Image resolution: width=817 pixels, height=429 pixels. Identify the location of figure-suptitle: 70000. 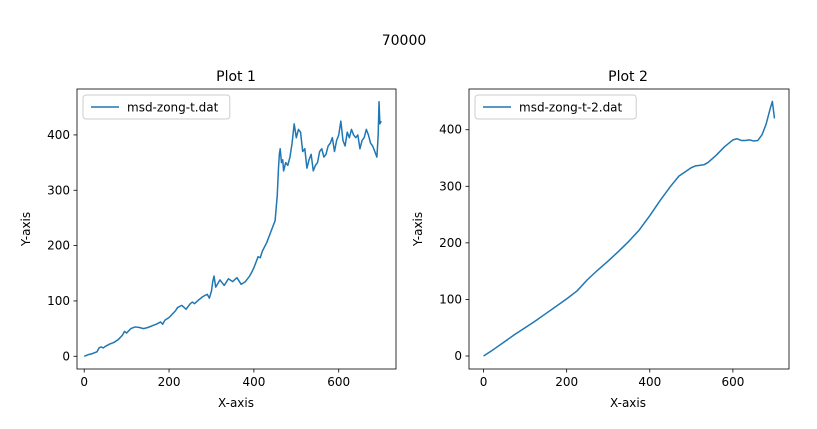
(404, 41).